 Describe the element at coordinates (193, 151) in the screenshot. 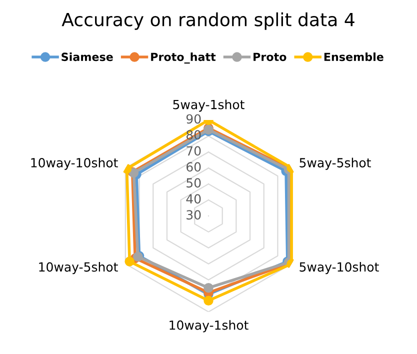

I see `y-tick-label: 70` at that location.